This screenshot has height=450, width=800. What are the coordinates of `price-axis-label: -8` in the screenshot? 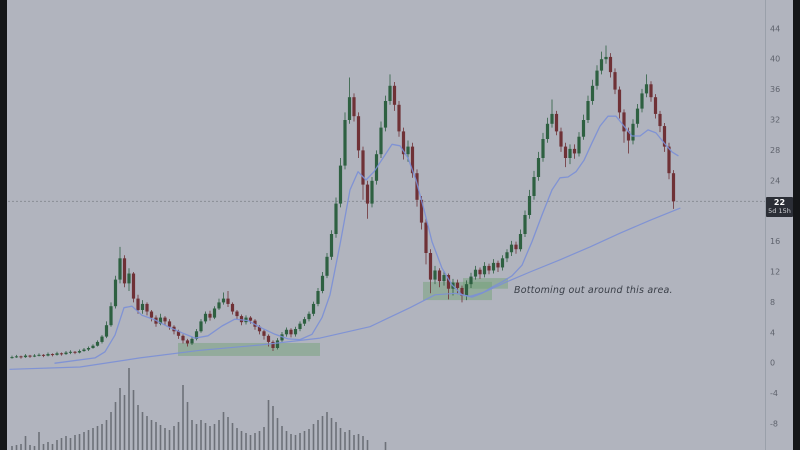 It's located at (774, 424).